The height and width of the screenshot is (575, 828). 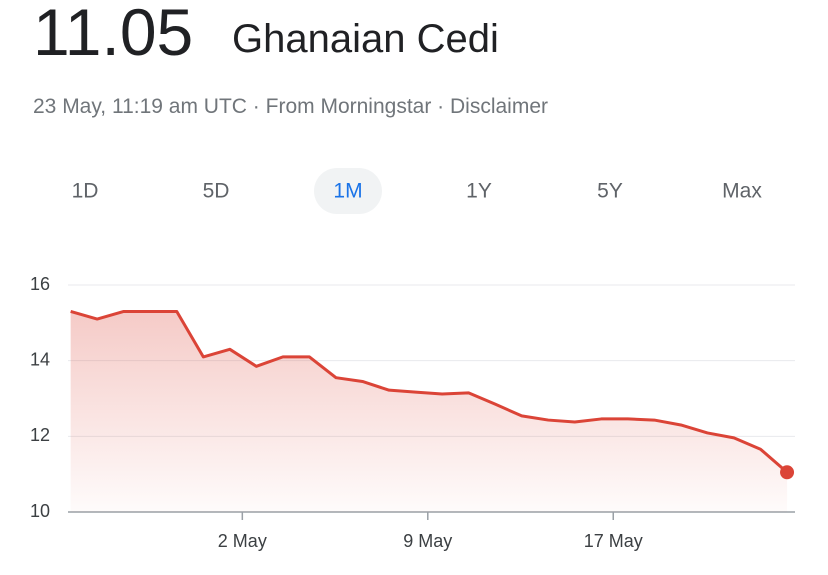 What do you see at coordinates (742, 191) in the screenshot?
I see `range-tab: Max` at bounding box center [742, 191].